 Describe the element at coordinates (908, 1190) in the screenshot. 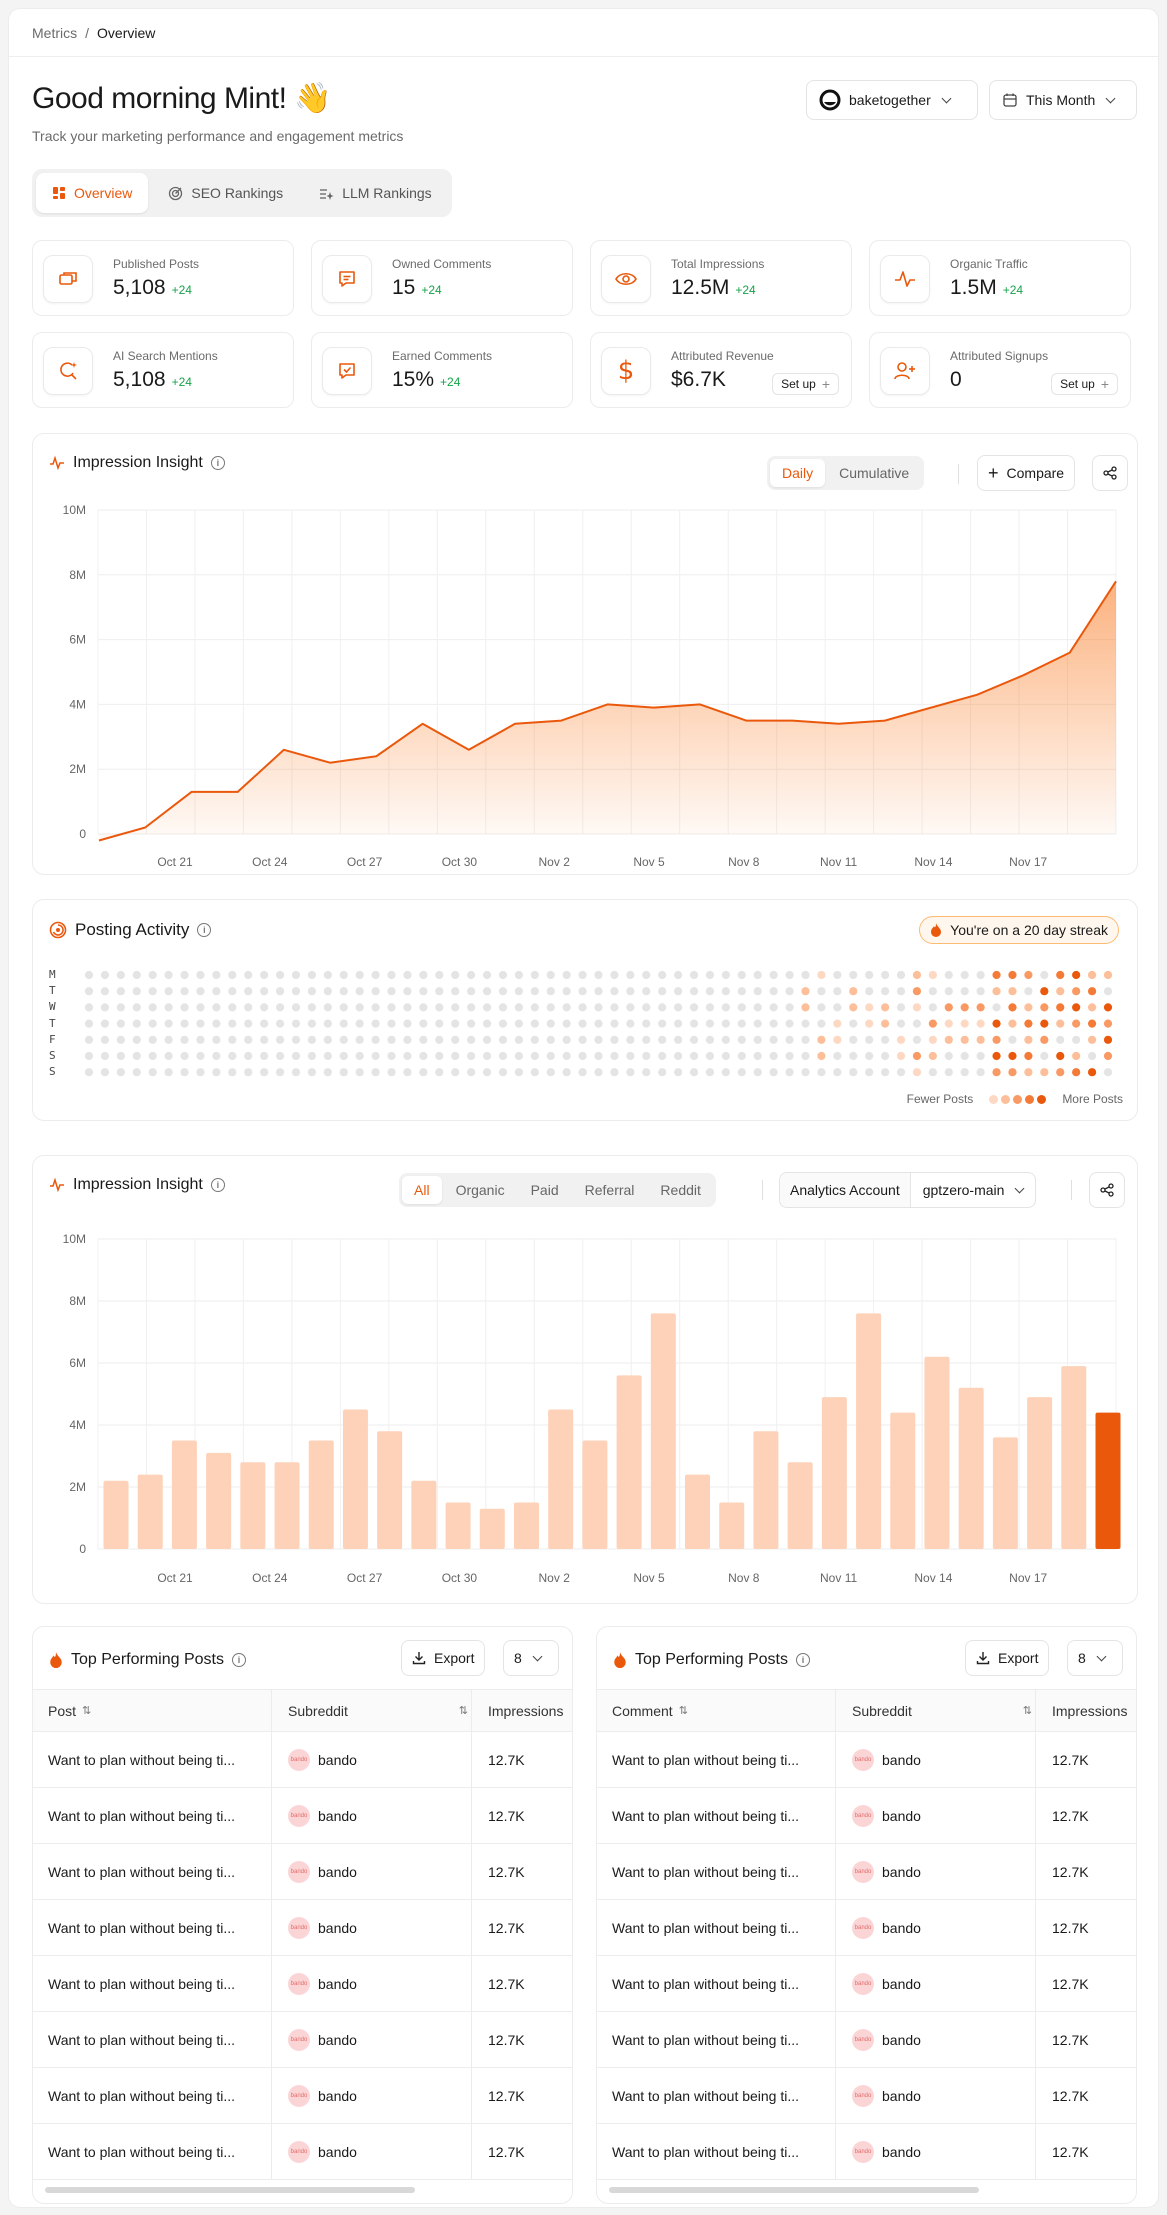

I see `analytics-account-selector: Analytics Account gptzero-main` at that location.